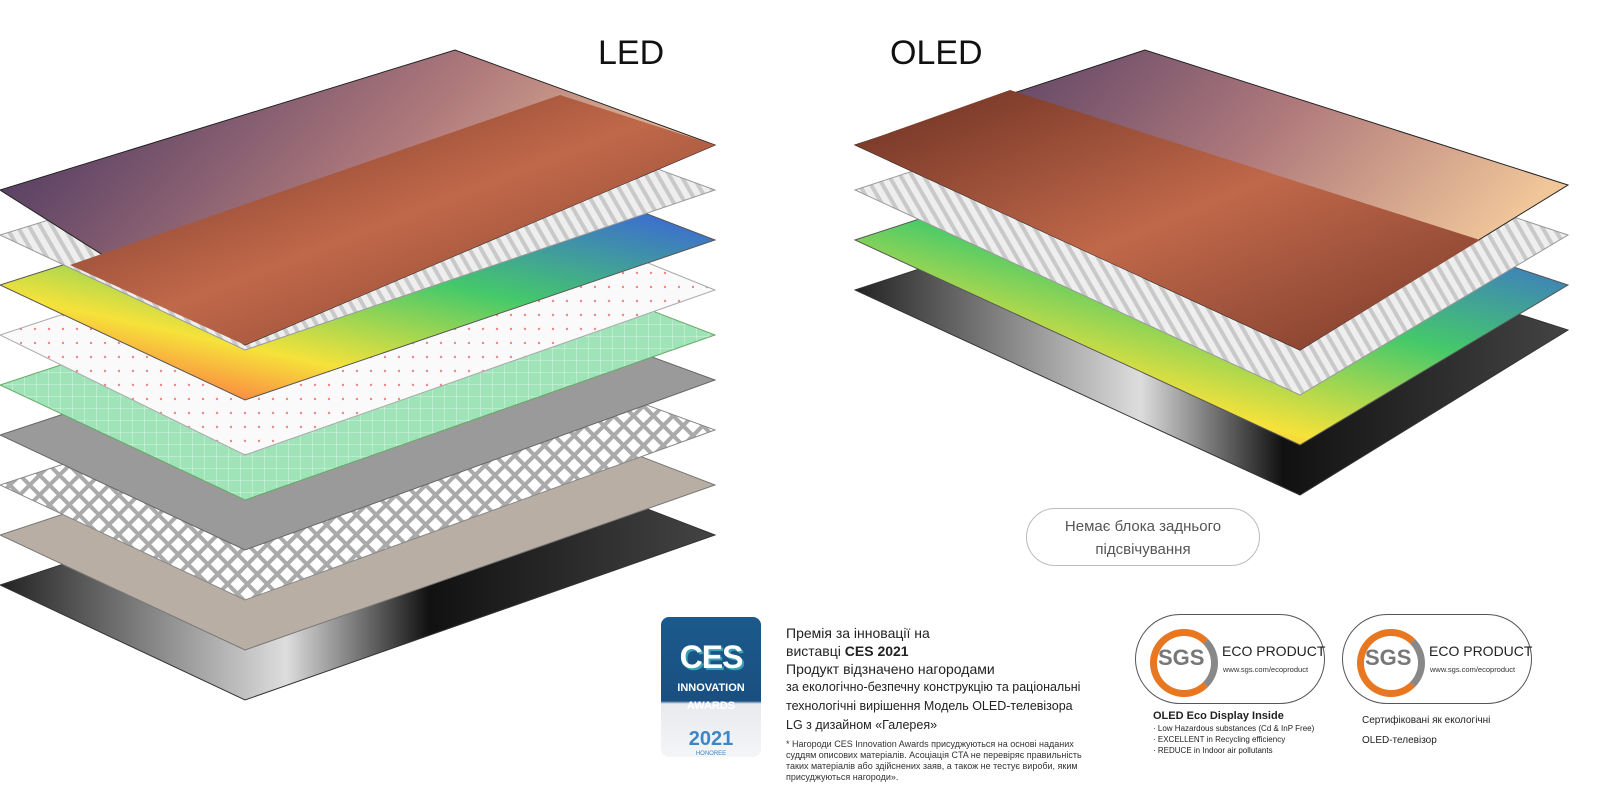 This screenshot has height=810, width=1600. What do you see at coordinates (711, 754) in the screenshot?
I see `badge-honoree: HONOREE` at bounding box center [711, 754].